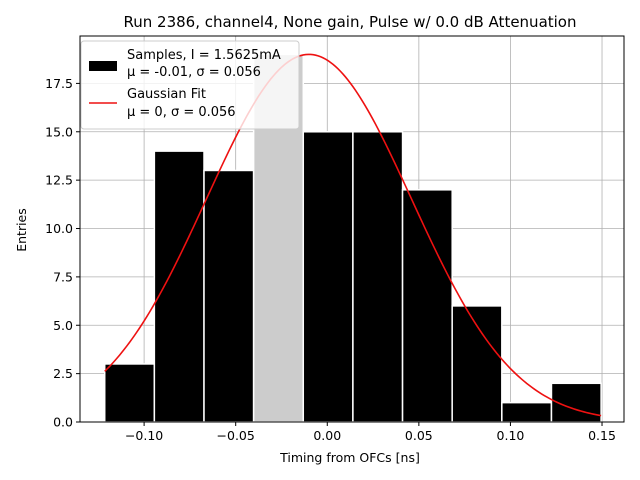 The image size is (640, 480). I want to click on y-tick-label: 17.5, so click(59, 83).